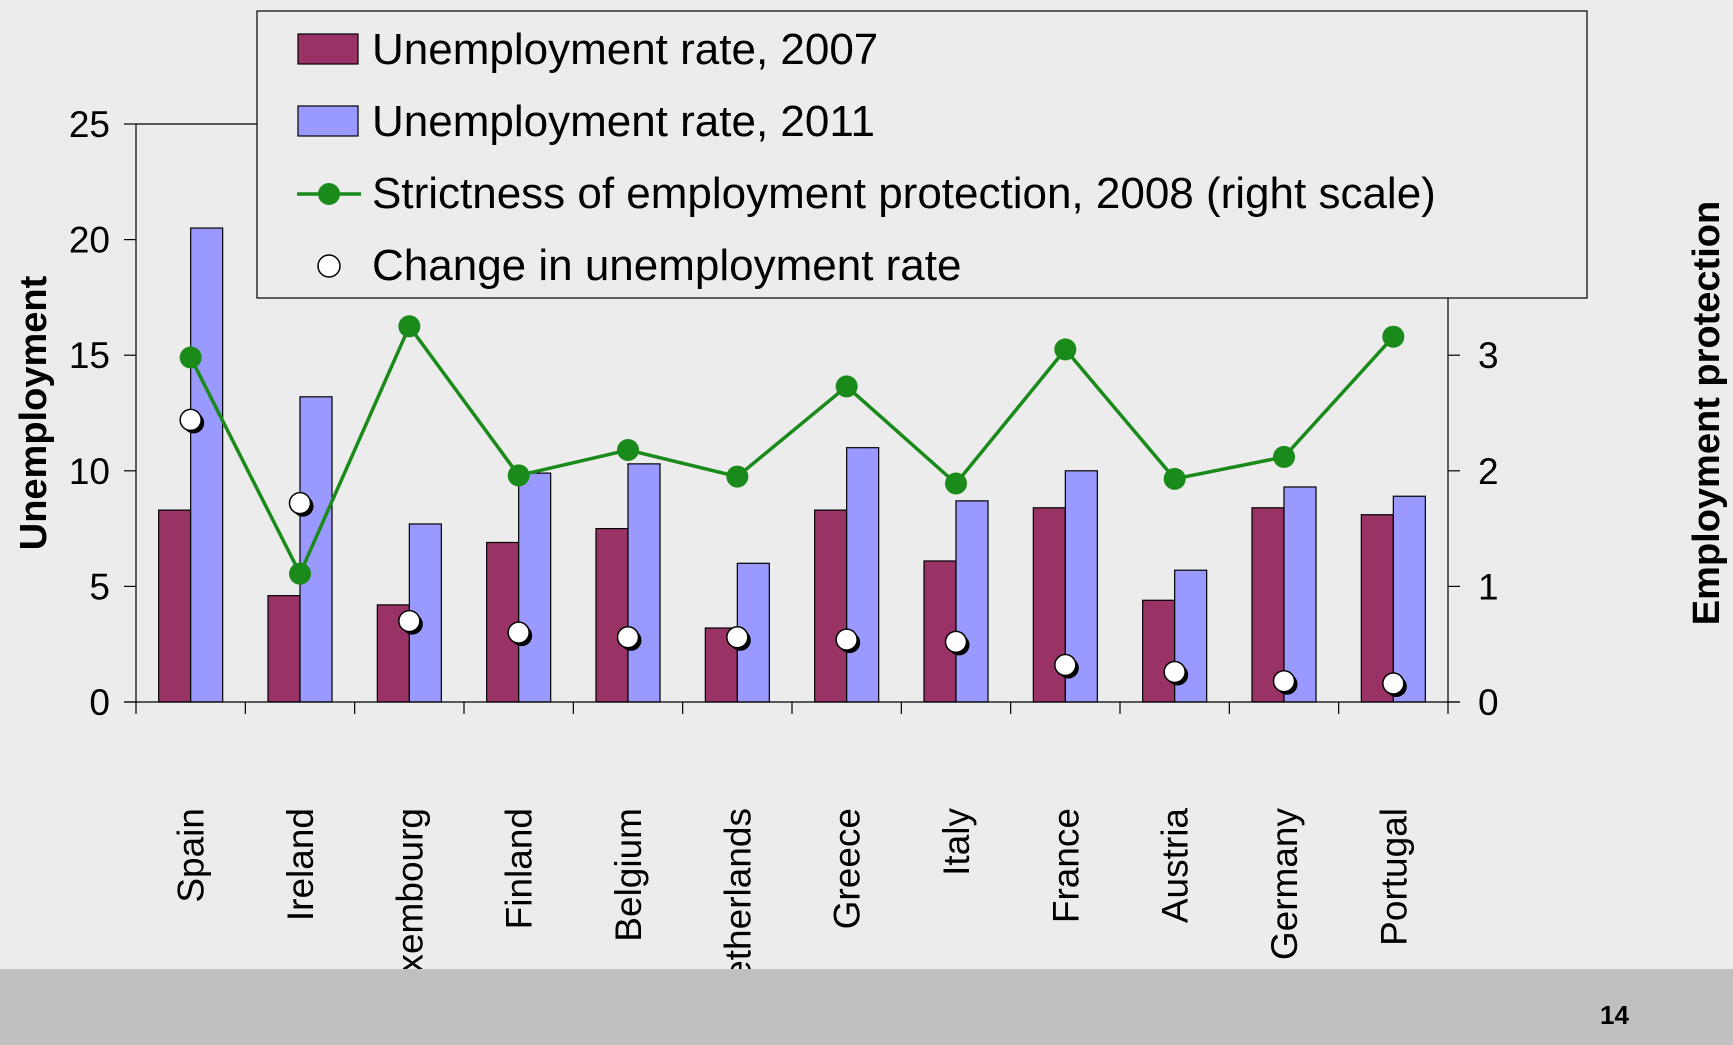 The width and height of the screenshot is (1733, 1045). I want to click on y-tick-label: 25, so click(89, 124).